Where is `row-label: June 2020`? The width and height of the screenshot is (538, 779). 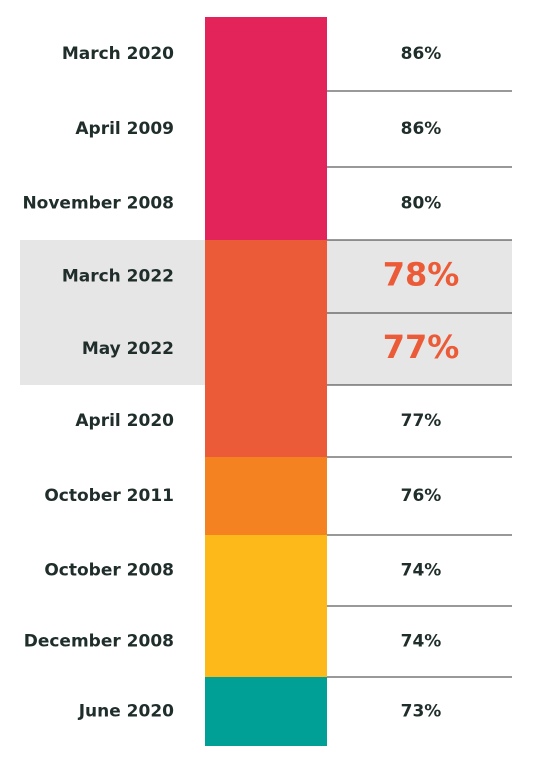
row-label: June 2020 is located at coordinates (126, 712).